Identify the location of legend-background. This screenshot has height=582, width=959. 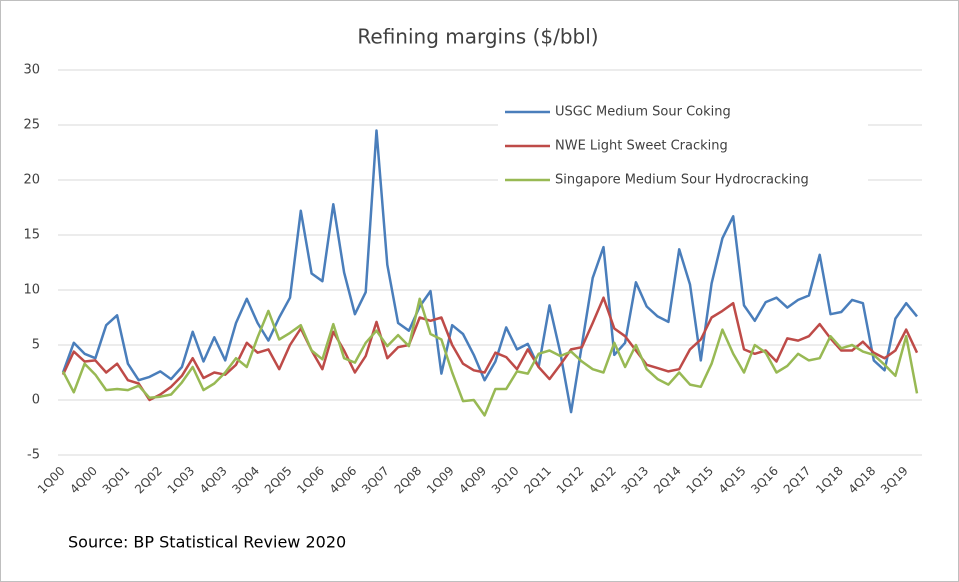
(683, 147).